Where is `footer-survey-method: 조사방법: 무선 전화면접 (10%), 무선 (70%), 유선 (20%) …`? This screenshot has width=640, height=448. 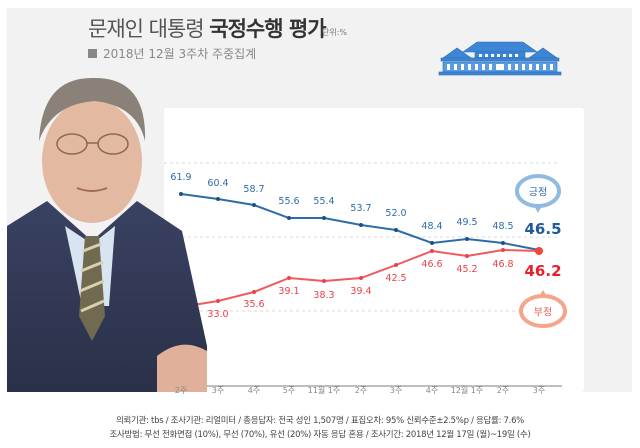
footer-survey-method: 조사방법: 무선 전화면접 (10%), 무선 (70%), 유선 (20%) … is located at coordinates (320, 435).